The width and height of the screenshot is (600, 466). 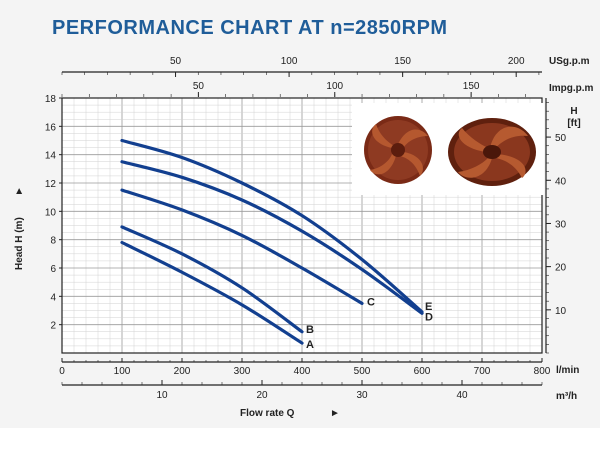 What do you see at coordinates (429, 317) in the screenshot?
I see `curve-label-d: D` at bounding box center [429, 317].